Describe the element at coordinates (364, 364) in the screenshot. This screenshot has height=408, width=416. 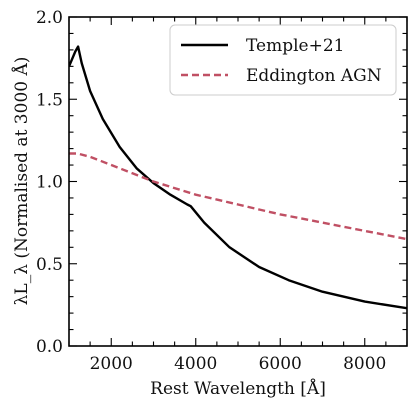
I see `x-tick-label: 8000` at that location.